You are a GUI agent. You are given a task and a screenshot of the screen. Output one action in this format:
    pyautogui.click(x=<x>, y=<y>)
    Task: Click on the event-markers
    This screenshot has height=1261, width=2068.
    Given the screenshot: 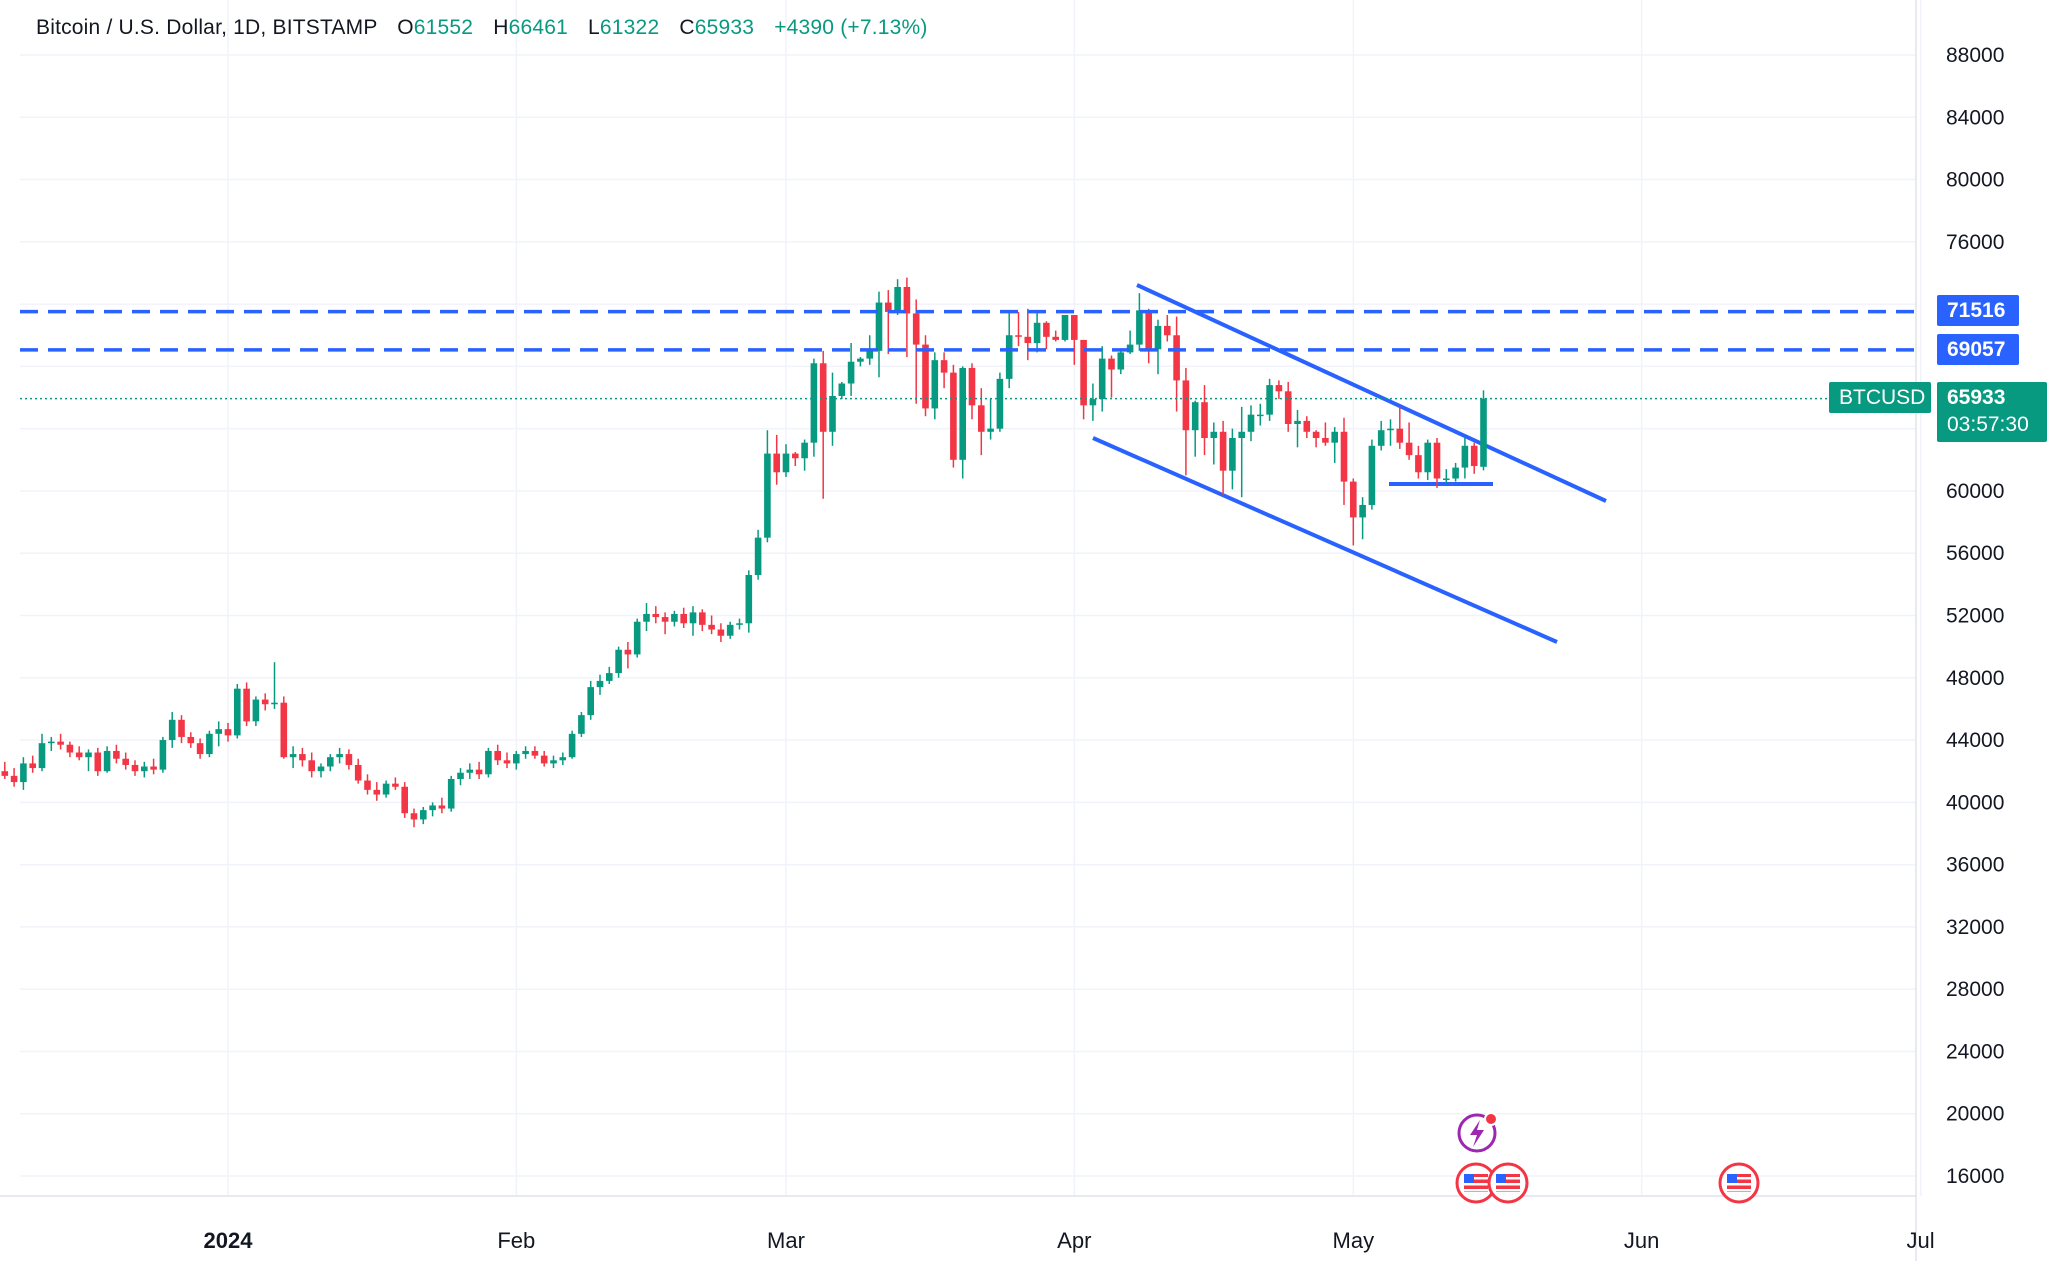 What is the action you would take?
    pyautogui.click(x=1607, y=1158)
    